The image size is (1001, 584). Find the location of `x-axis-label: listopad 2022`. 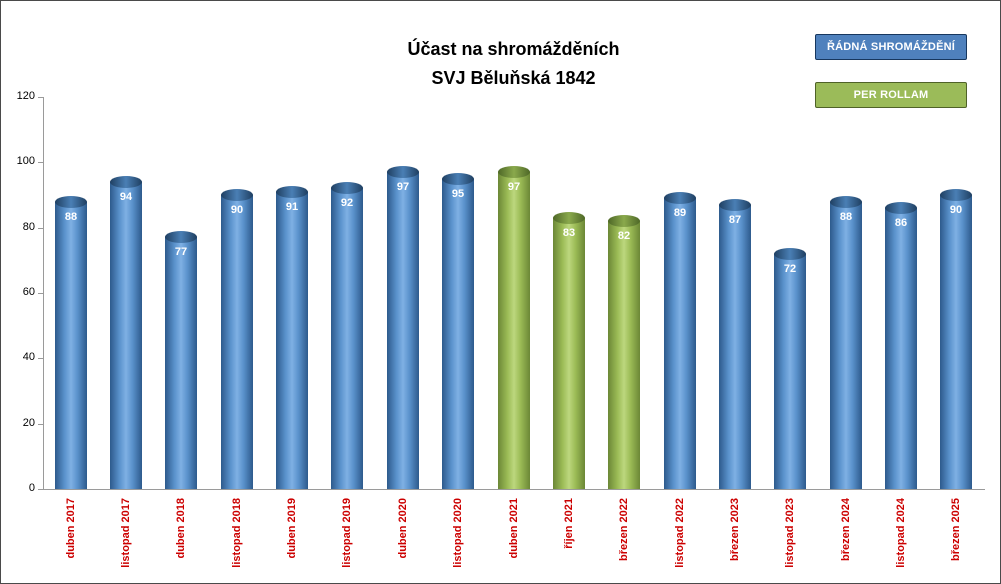

x-axis-label: listopad 2022 is located at coordinates (680, 533).